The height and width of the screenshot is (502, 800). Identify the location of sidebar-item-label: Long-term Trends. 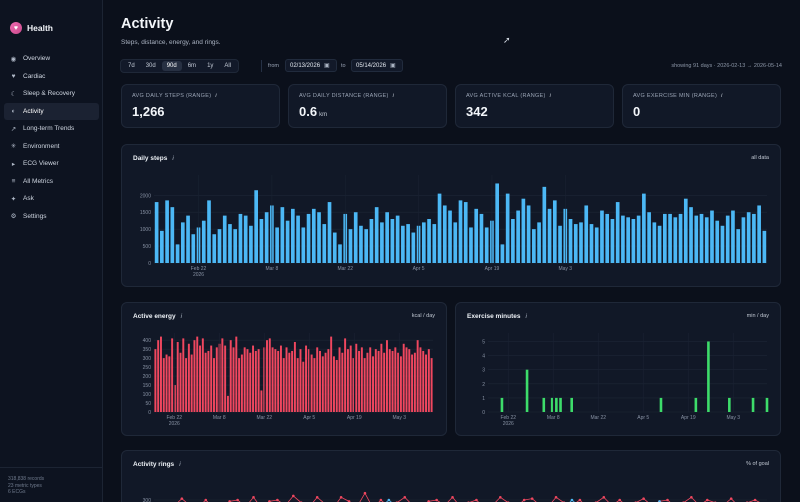
(49, 129).